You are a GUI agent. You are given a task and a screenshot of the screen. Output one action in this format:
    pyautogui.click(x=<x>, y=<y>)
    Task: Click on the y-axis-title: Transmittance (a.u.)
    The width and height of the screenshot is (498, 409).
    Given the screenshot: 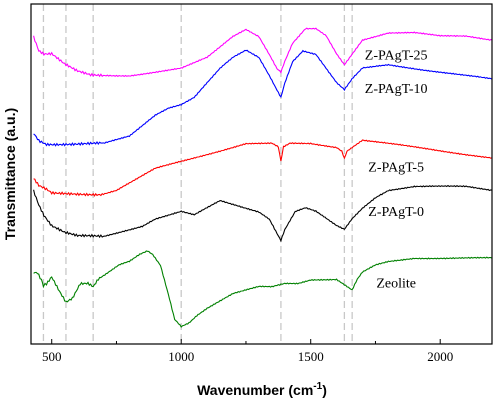 What is the action you would take?
    pyautogui.click(x=10, y=174)
    